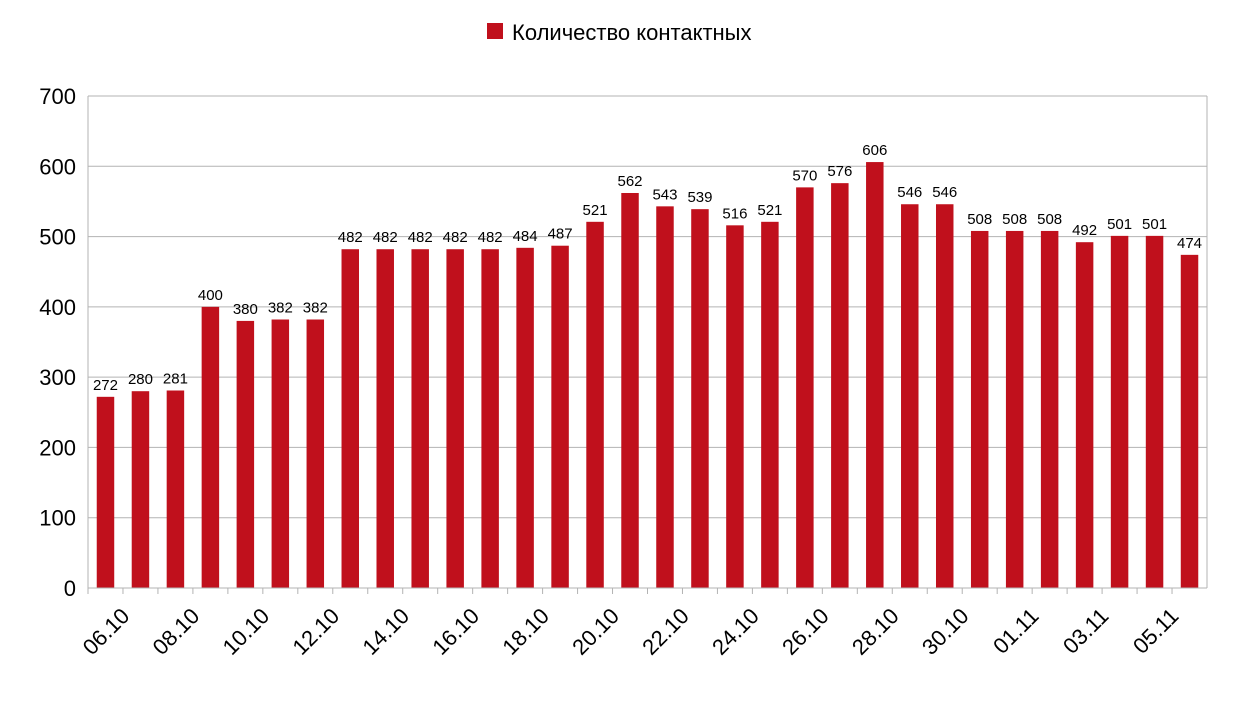 The image size is (1250, 704). What do you see at coordinates (1154, 411) in the screenshot?
I see `bar-05.11` at bounding box center [1154, 411].